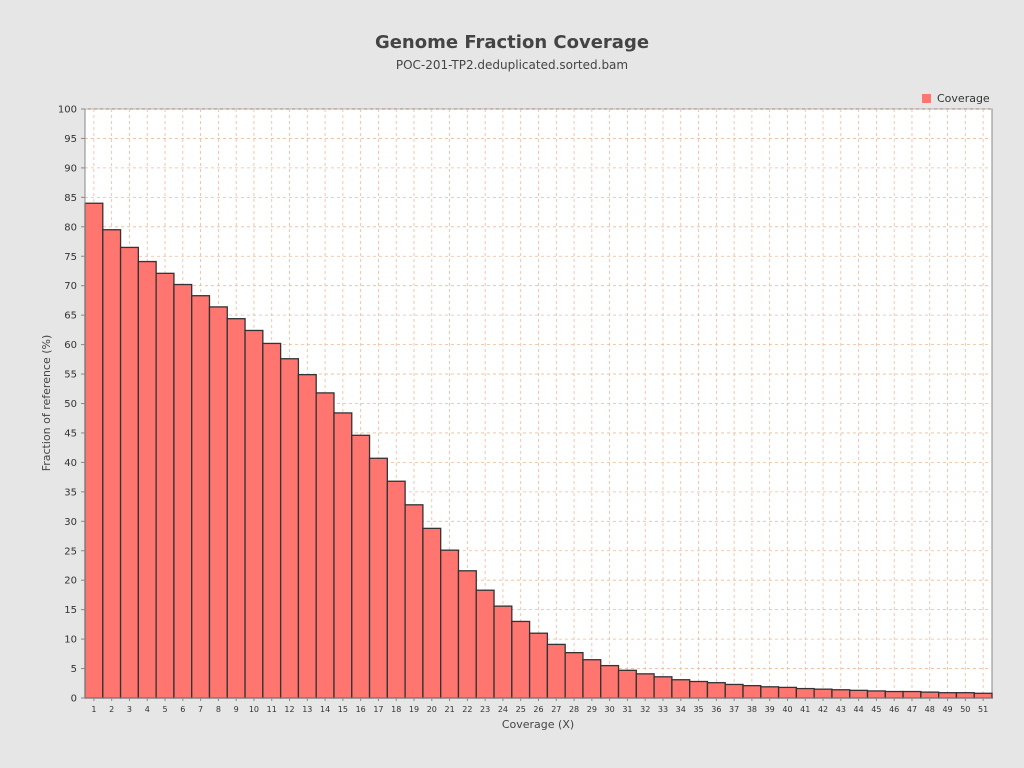  What do you see at coordinates (164, 709) in the screenshot?
I see `x-tick-label: 5` at bounding box center [164, 709].